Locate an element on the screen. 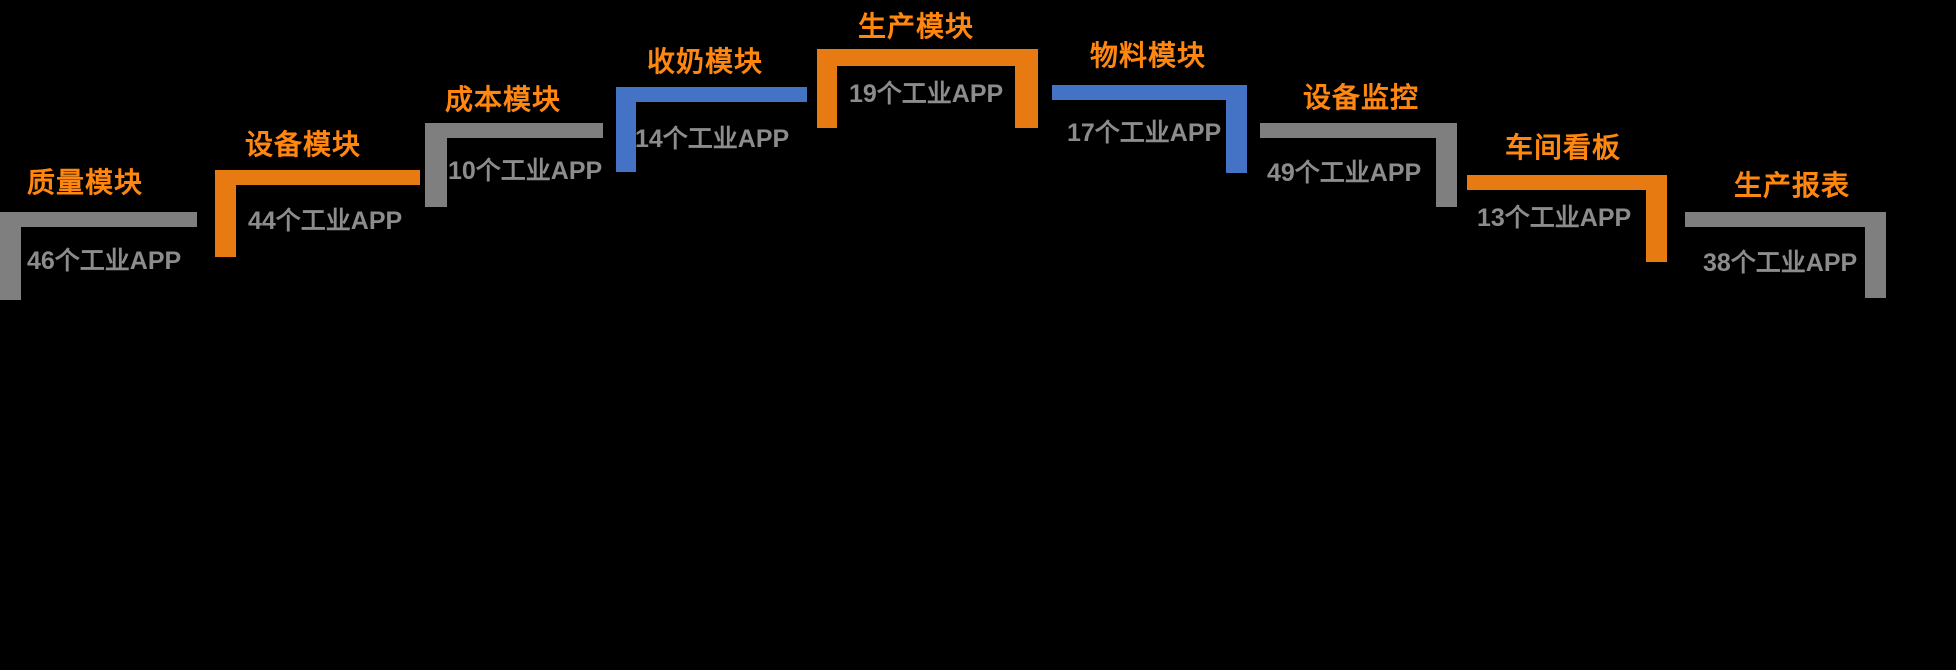 The image size is (1956, 670). step-label: 收奶模块 is located at coordinates (705, 61).